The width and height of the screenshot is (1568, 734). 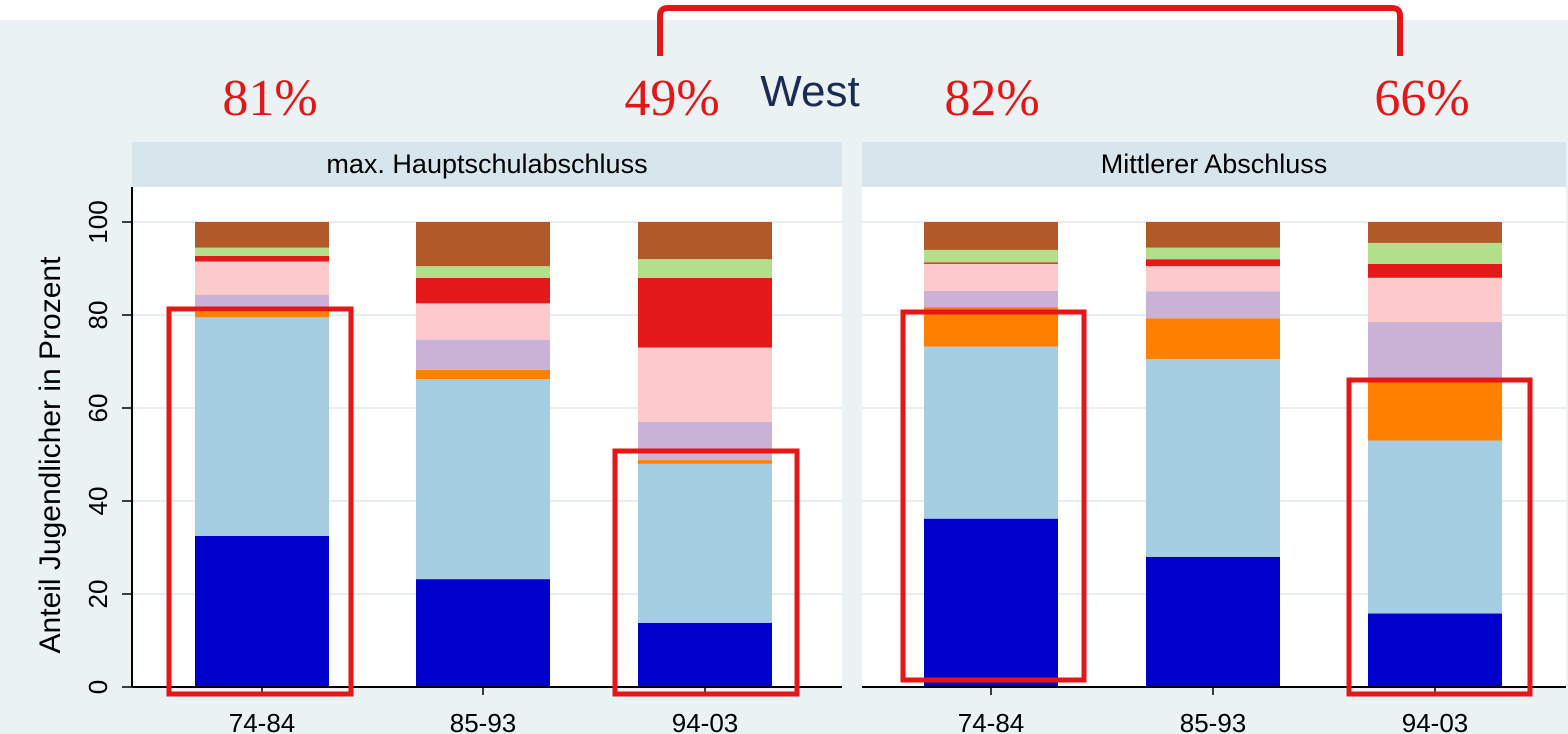 What do you see at coordinates (991, 98) in the screenshot?
I see `annotation-82: 82%` at bounding box center [991, 98].